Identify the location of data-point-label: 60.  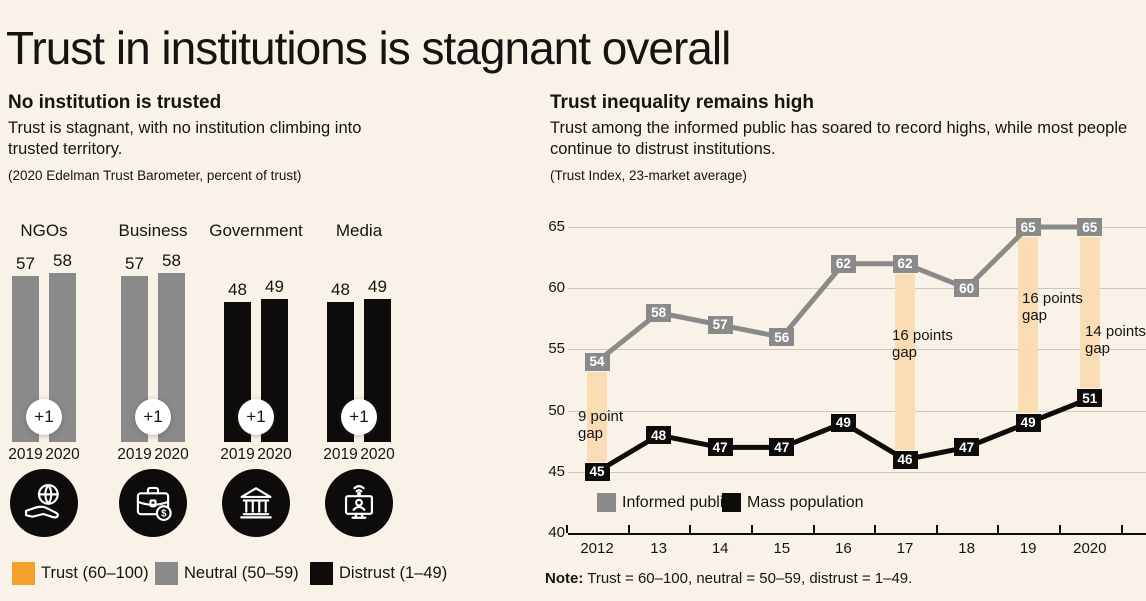
(967, 288).